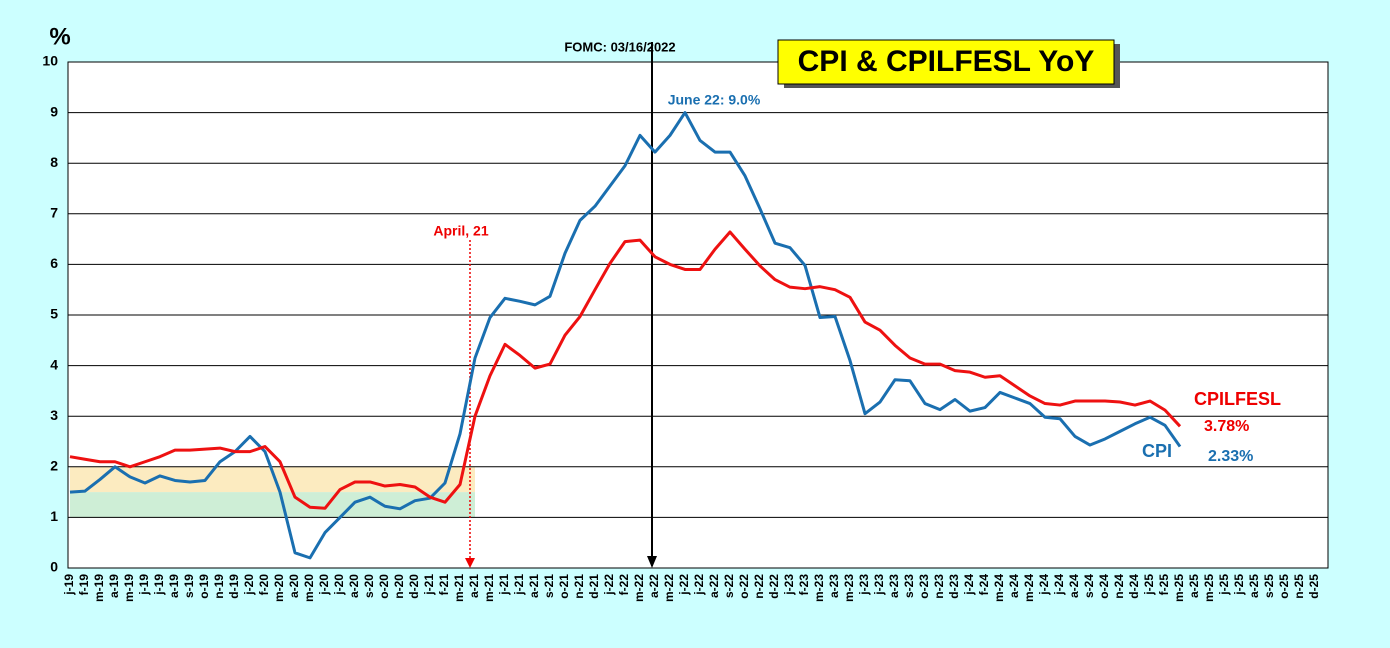 This screenshot has width=1390, height=648. Describe the element at coordinates (1029, 588) in the screenshot. I see `x-tick-label: m-24` at that location.